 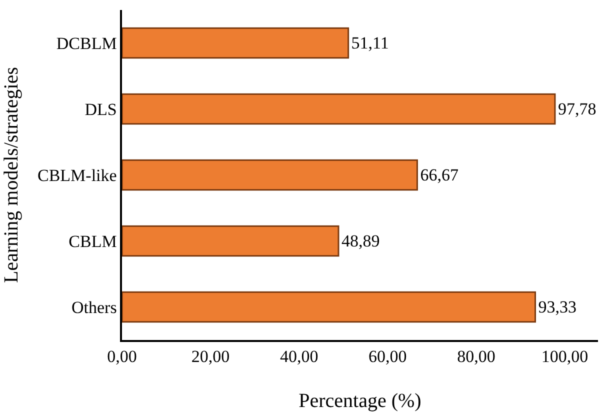 I want to click on x-tick-label: 0,00, so click(x=122, y=356).